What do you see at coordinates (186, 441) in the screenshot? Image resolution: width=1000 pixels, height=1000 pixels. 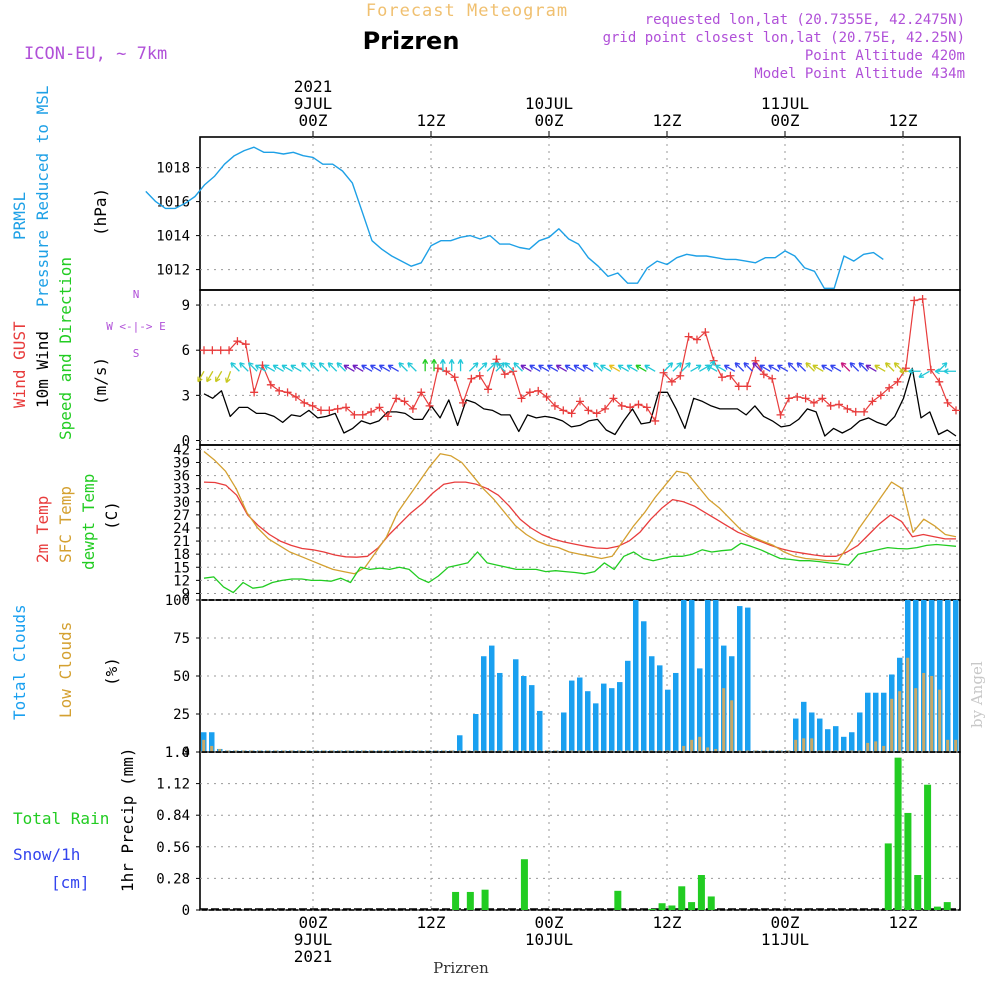 I see `y-tick-label: 0` at bounding box center [186, 441].